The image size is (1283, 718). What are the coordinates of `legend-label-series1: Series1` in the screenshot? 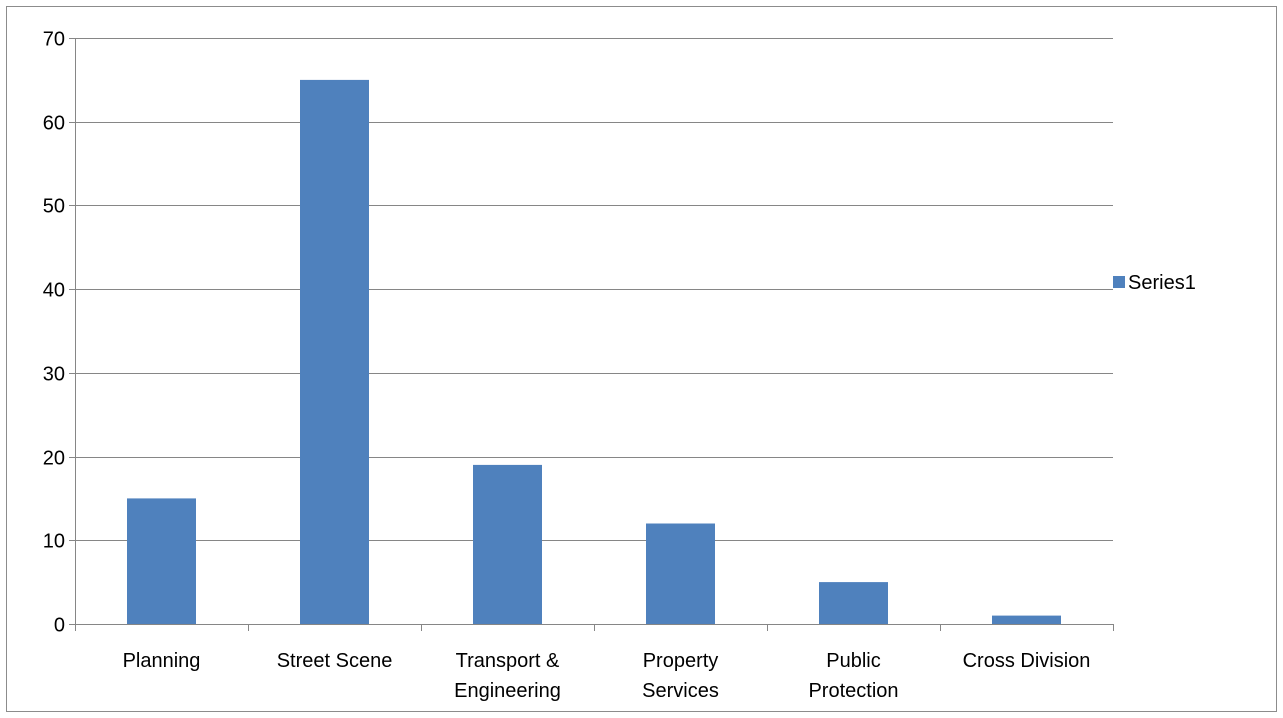 It's located at (1162, 283).